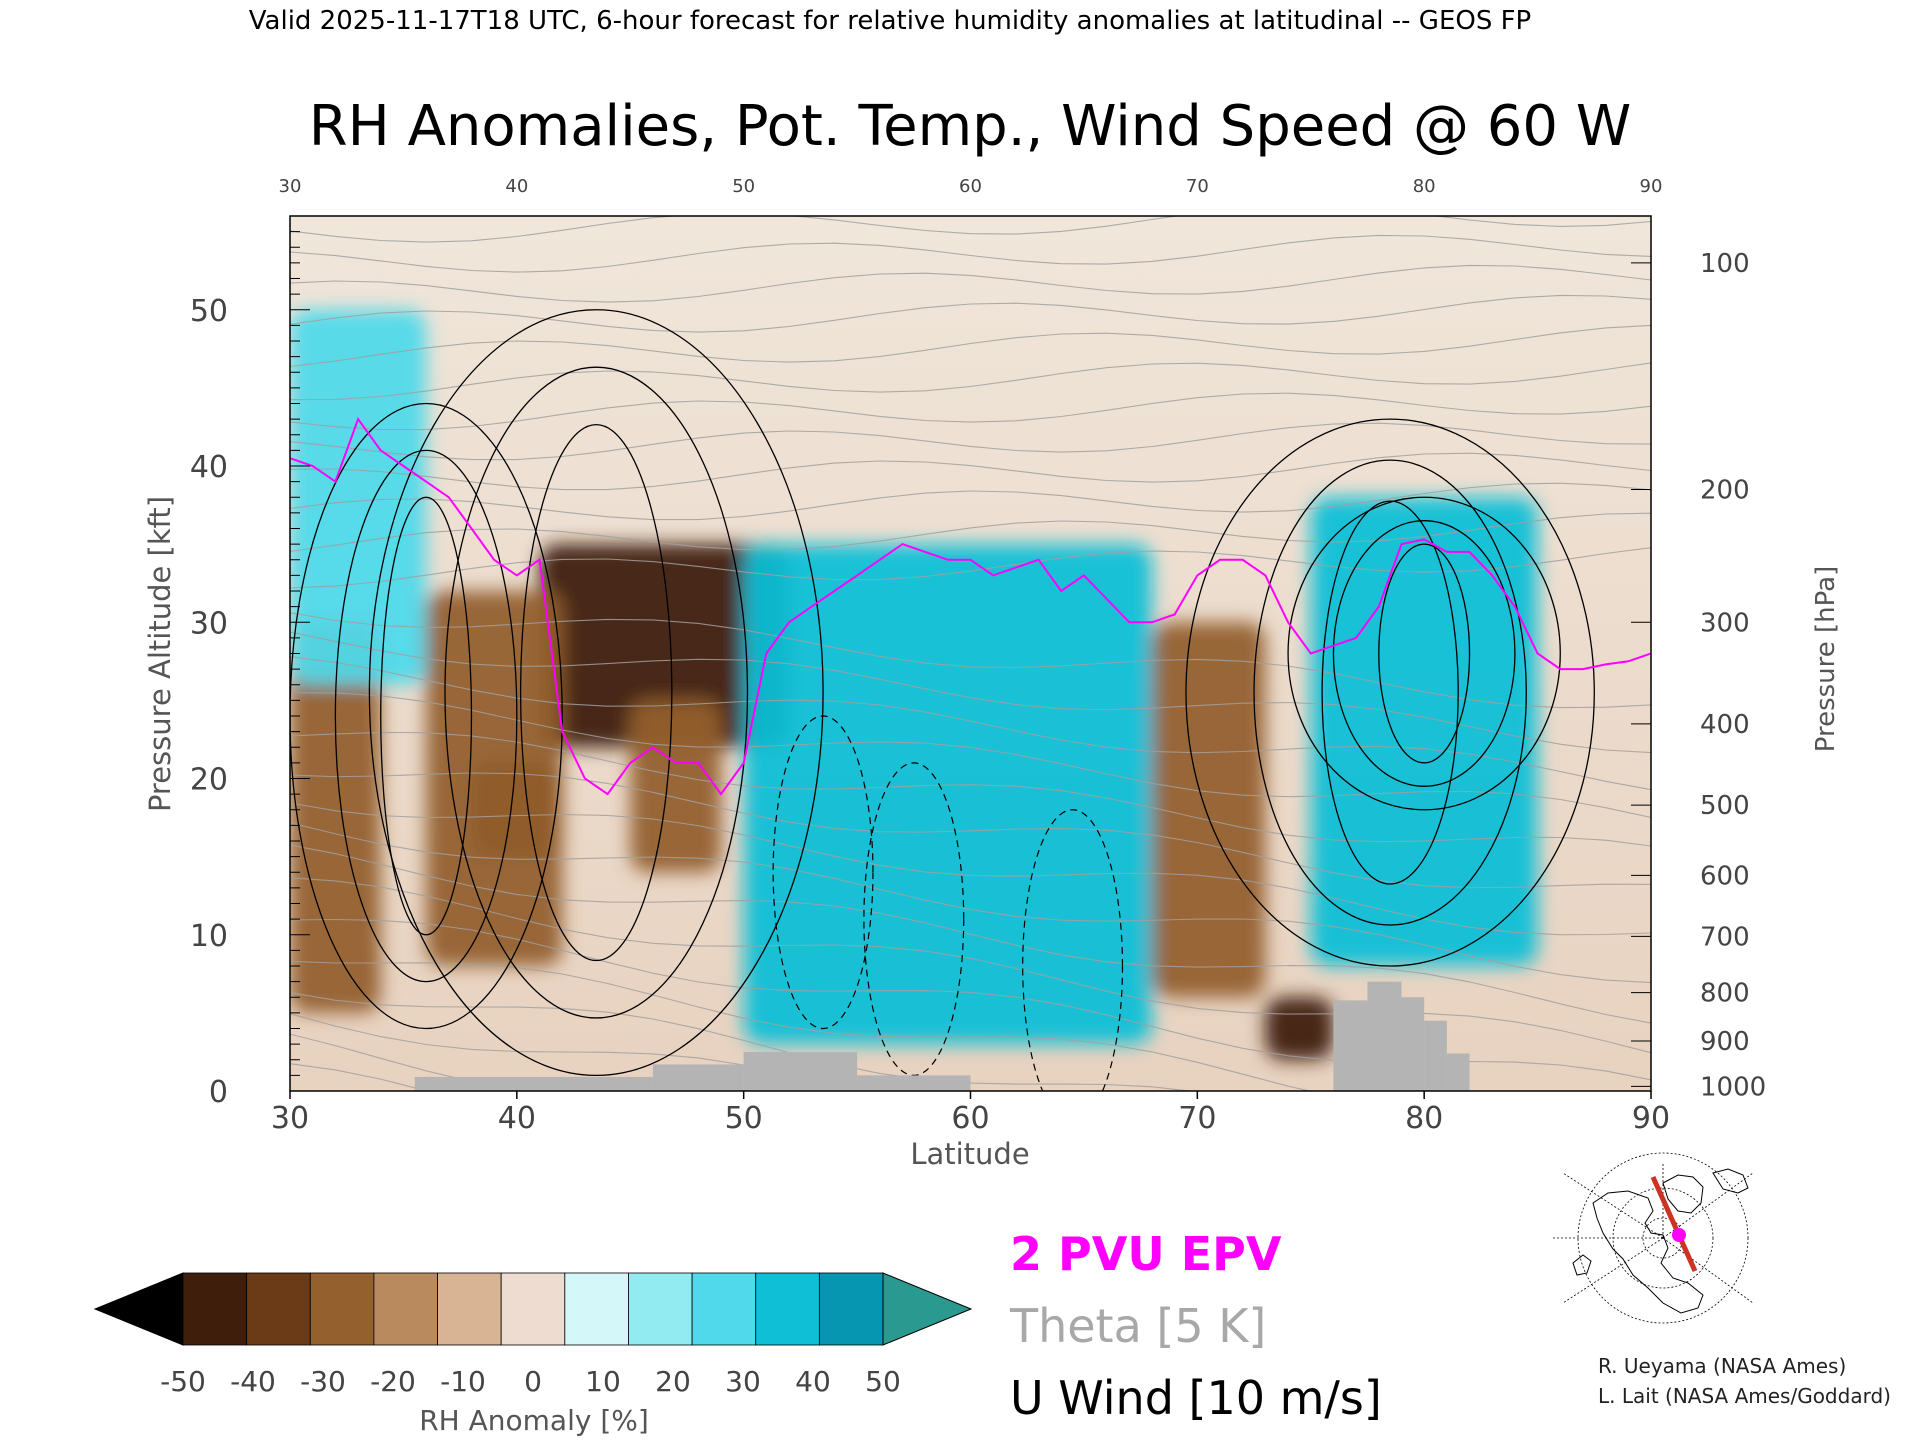 The height and width of the screenshot is (1440, 1920). I want to click on y-tick-label: 10, so click(209, 936).